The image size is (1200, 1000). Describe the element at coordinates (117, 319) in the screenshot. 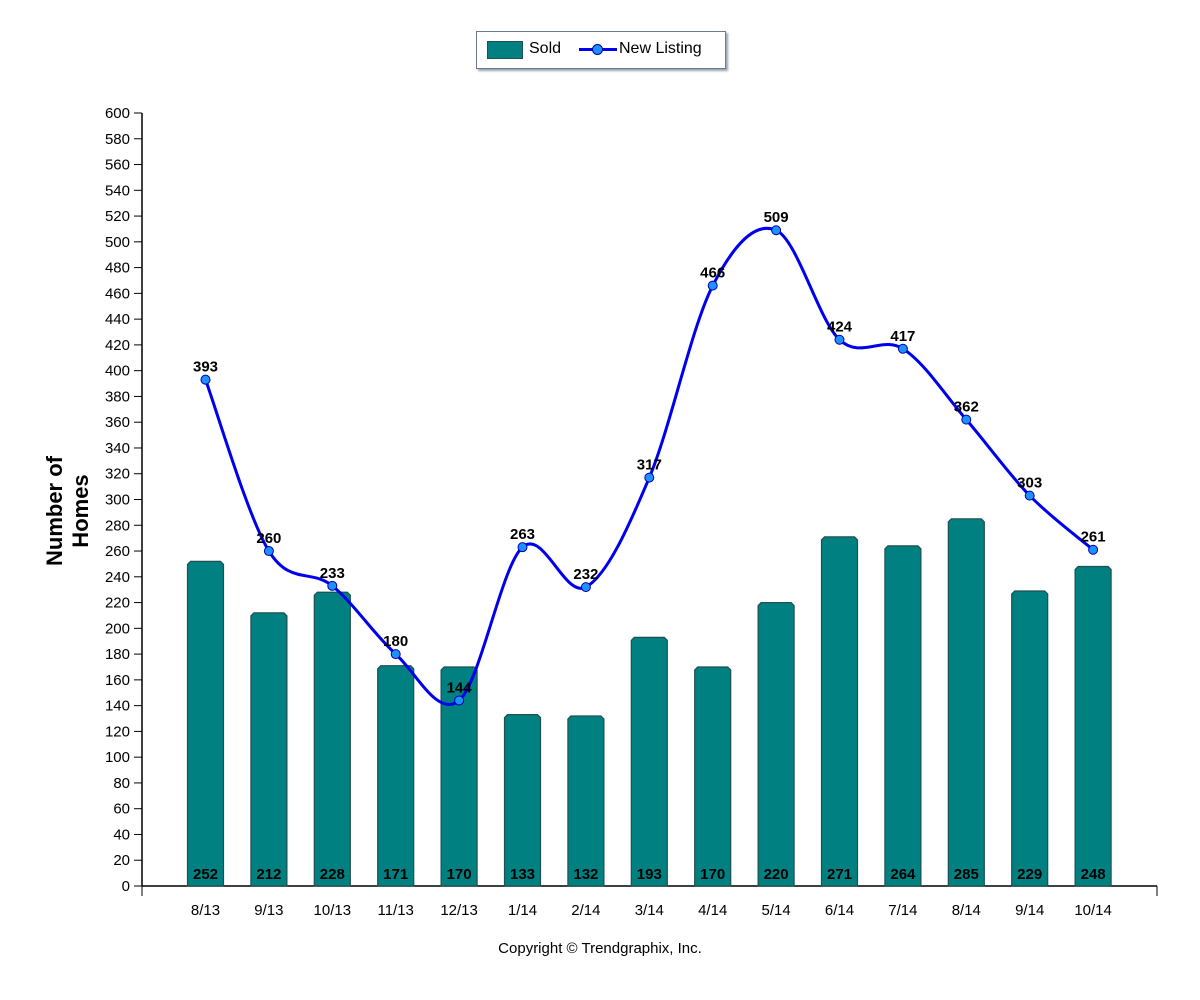

I see `y-tick-label: 440` at that location.